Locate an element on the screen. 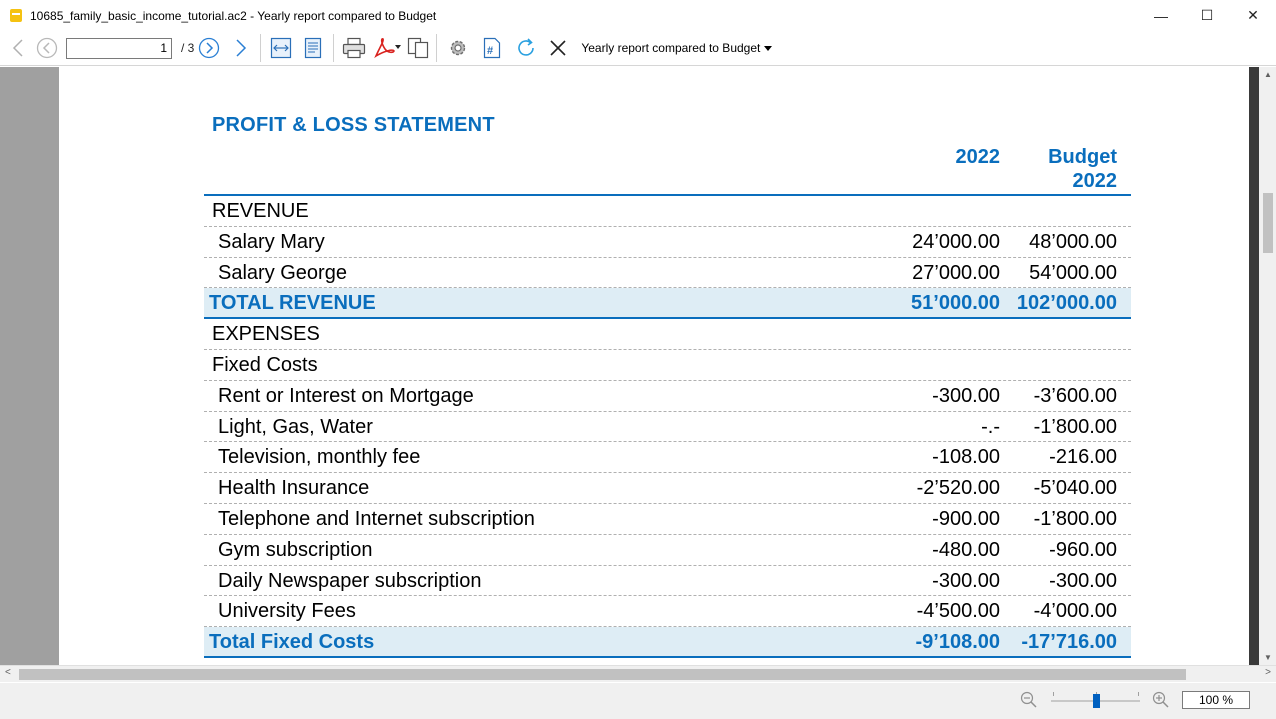  table-row: Salary Mary 24’000.00 48’000.00 is located at coordinates (667, 242).